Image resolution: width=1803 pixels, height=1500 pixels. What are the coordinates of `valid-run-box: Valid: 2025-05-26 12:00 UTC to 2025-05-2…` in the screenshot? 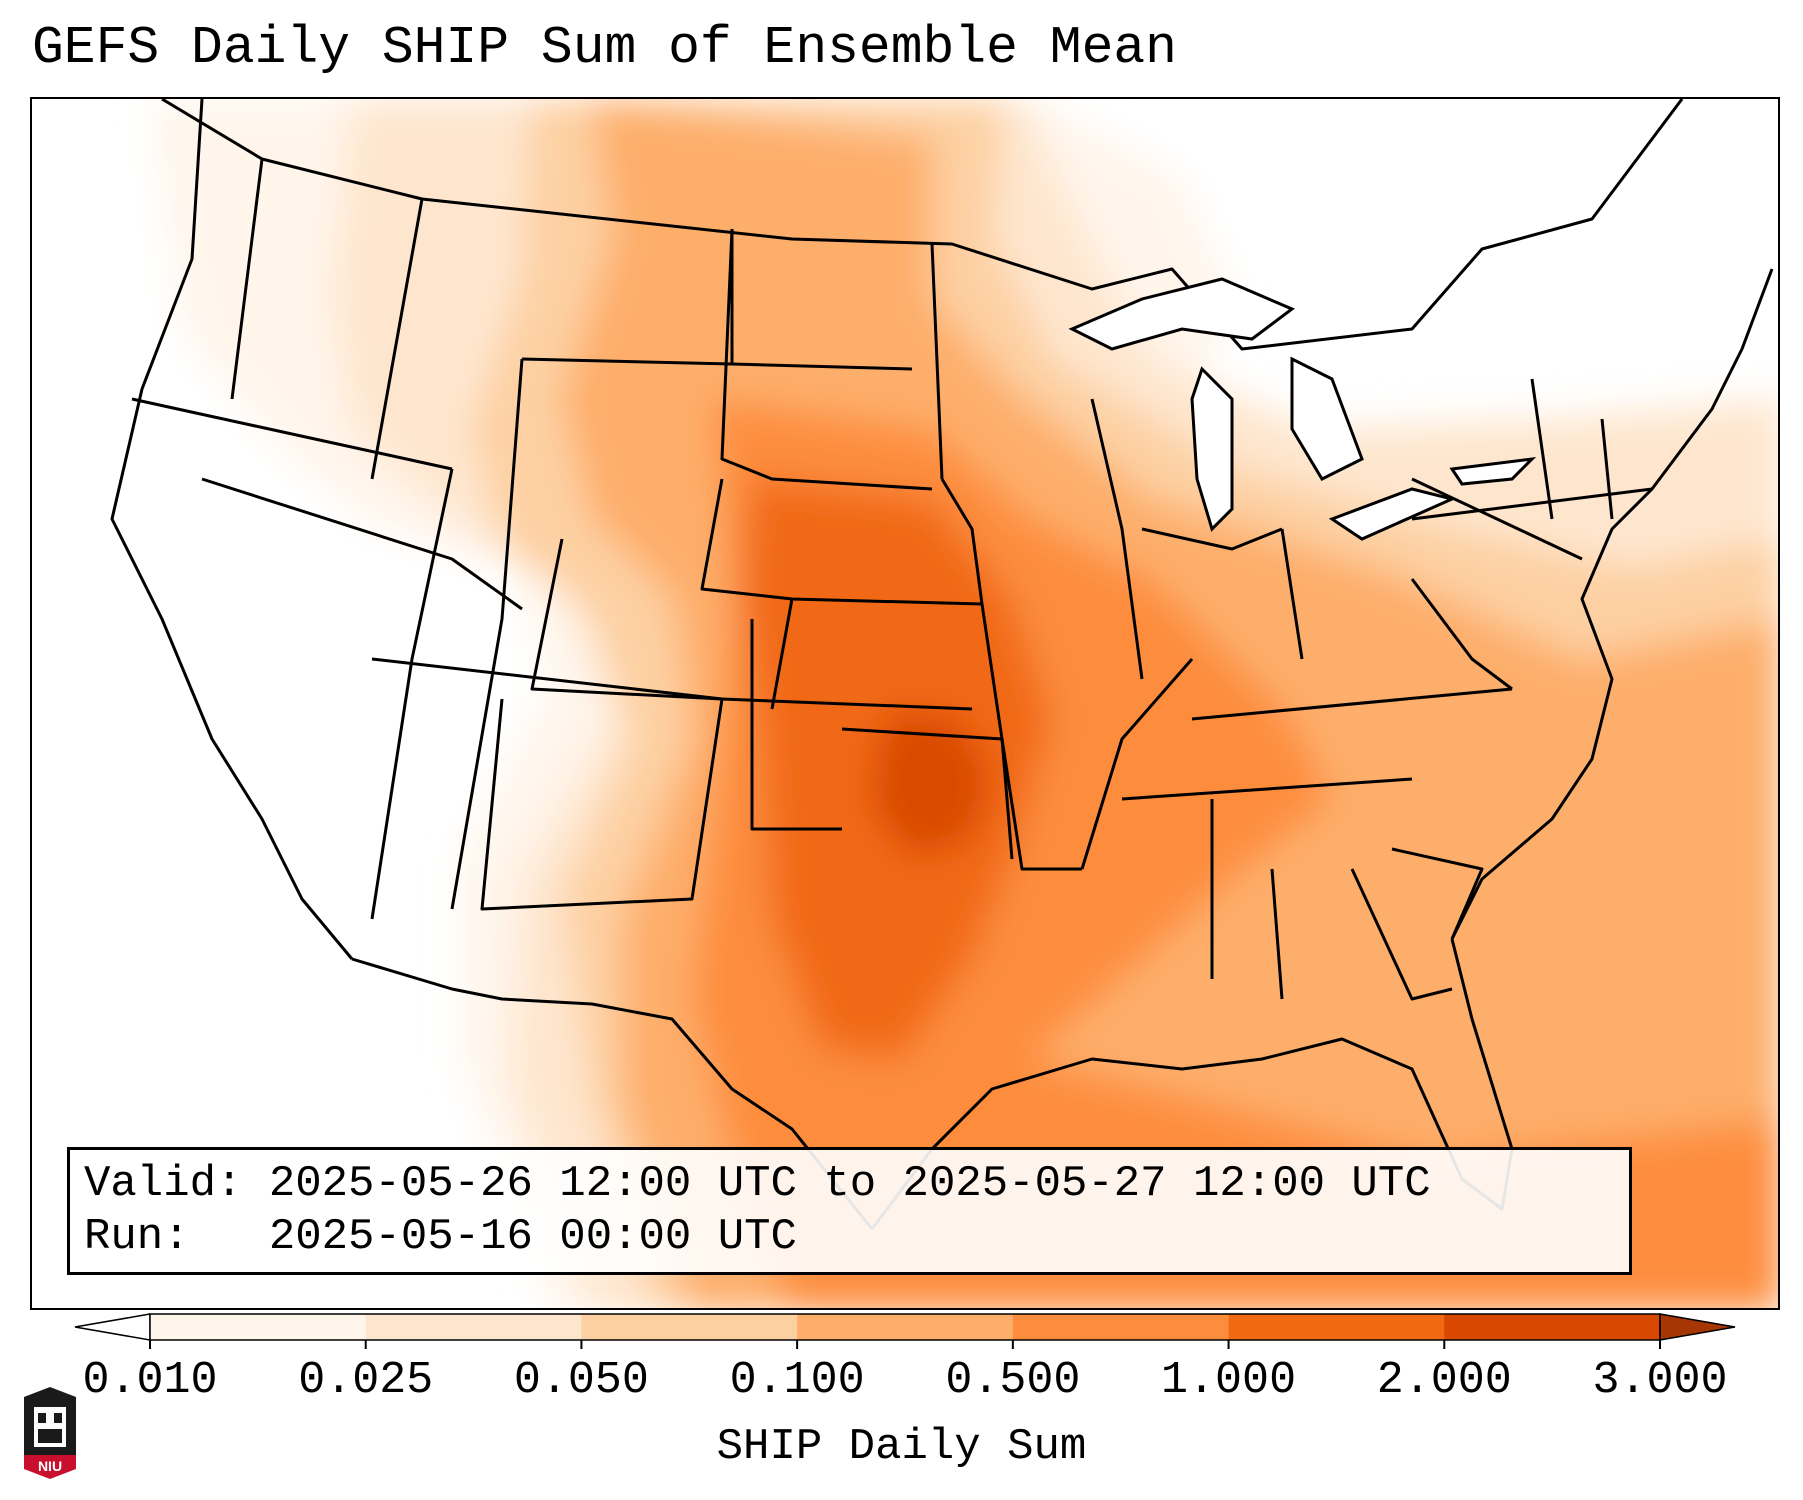 It's located at (849, 1211).